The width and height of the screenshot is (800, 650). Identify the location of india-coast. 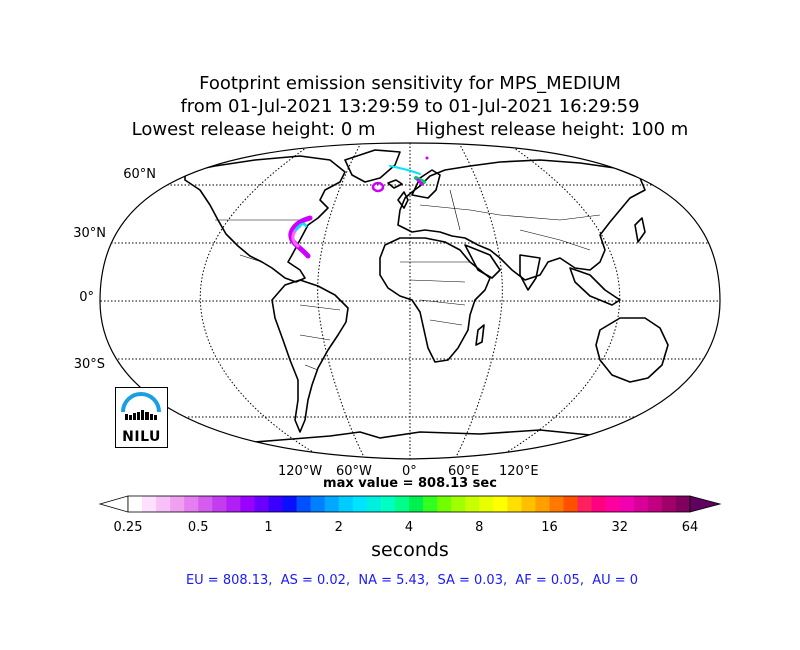
(530, 272).